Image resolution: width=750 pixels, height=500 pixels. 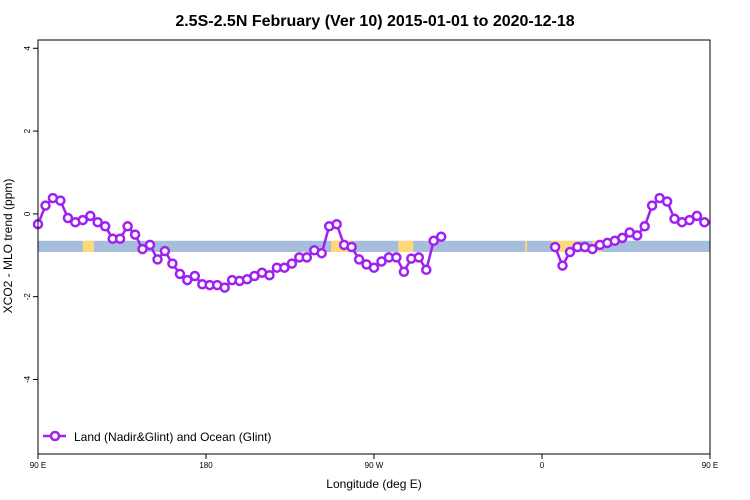 I want to click on x-tick-label: 90 W, so click(x=374, y=465).